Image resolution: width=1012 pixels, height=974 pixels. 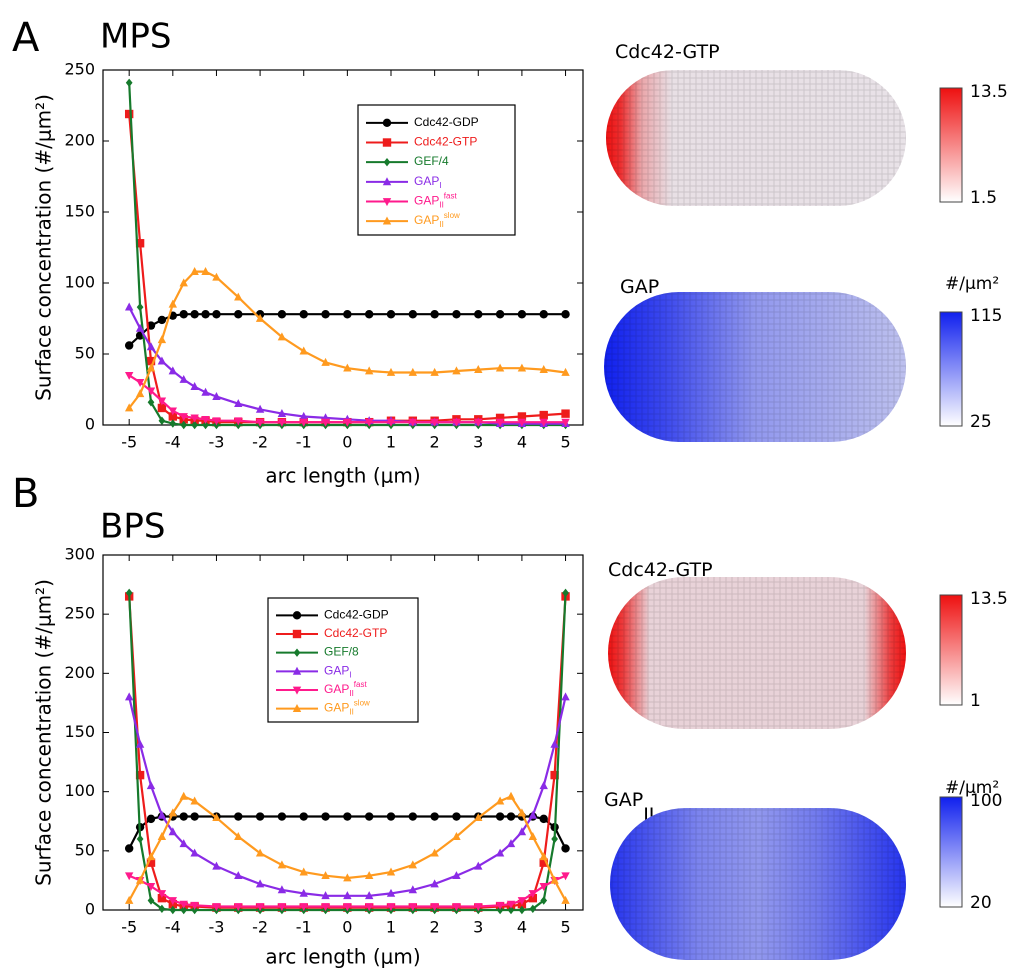 I want to click on x-tick-label: -2, so click(x=260, y=442).